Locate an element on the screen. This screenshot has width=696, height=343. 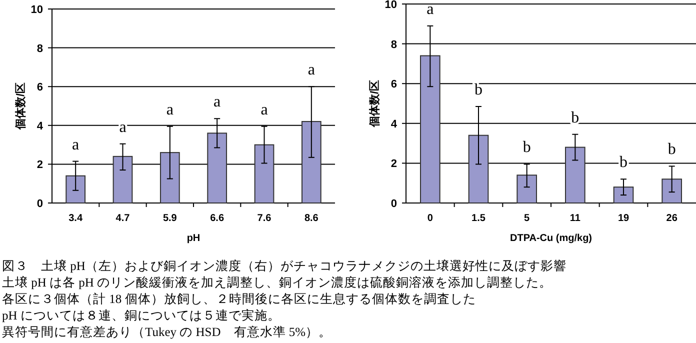
caption: 図３ 土壌 pH（左）および銅イオン濃度（右）がチャコウラナメクジの土壌選好性に及ぼす影響 is located at coordinates (284, 265).